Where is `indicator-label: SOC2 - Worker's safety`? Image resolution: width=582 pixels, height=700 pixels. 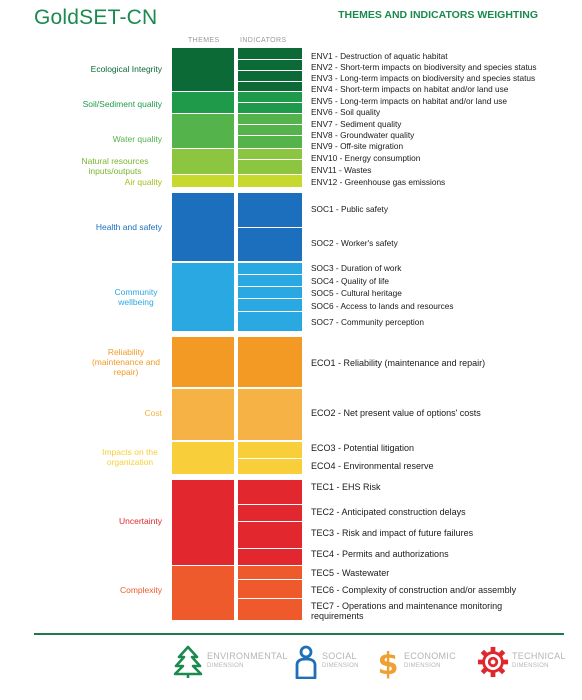
indicator-label: SOC2 - Worker's safety is located at coordinates (354, 243).